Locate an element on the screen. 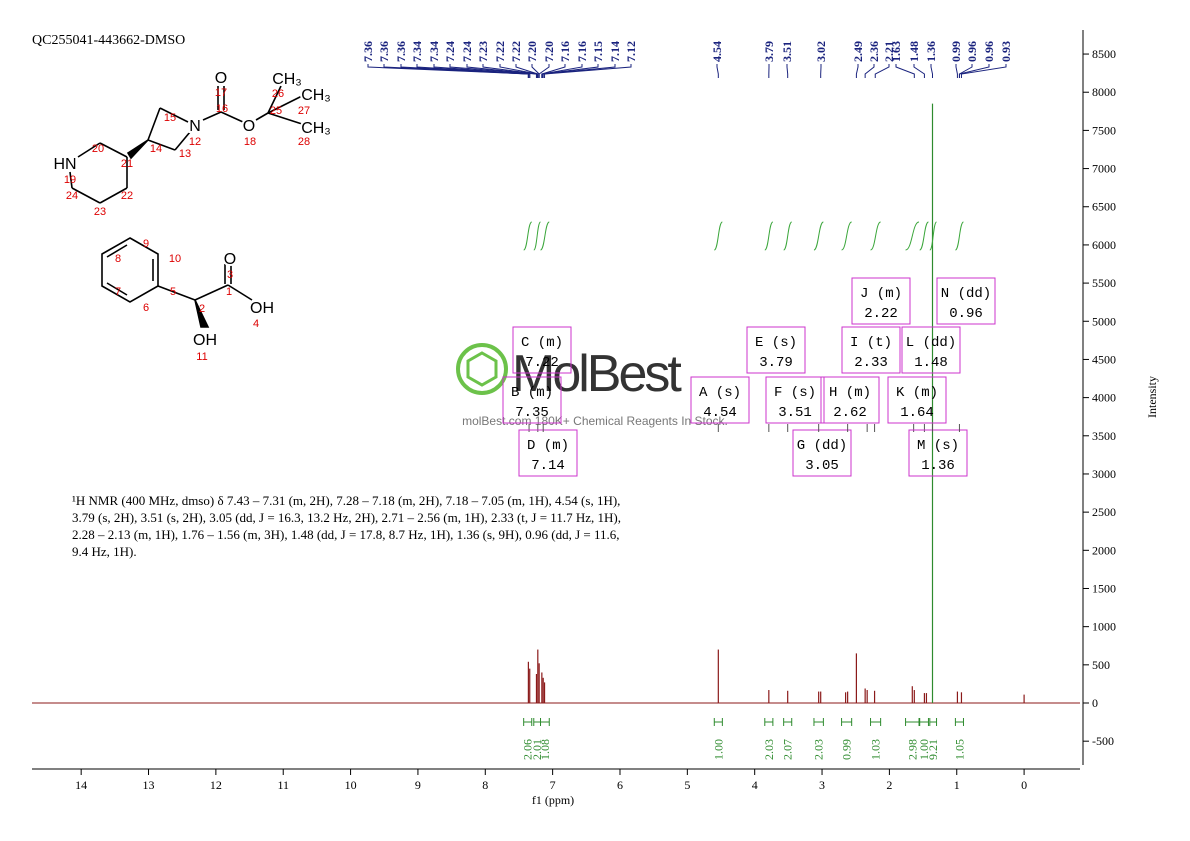 Image resolution: width=1190 pixels, height=841 pixels. multiplet-label: E (s) is located at coordinates (776, 343).